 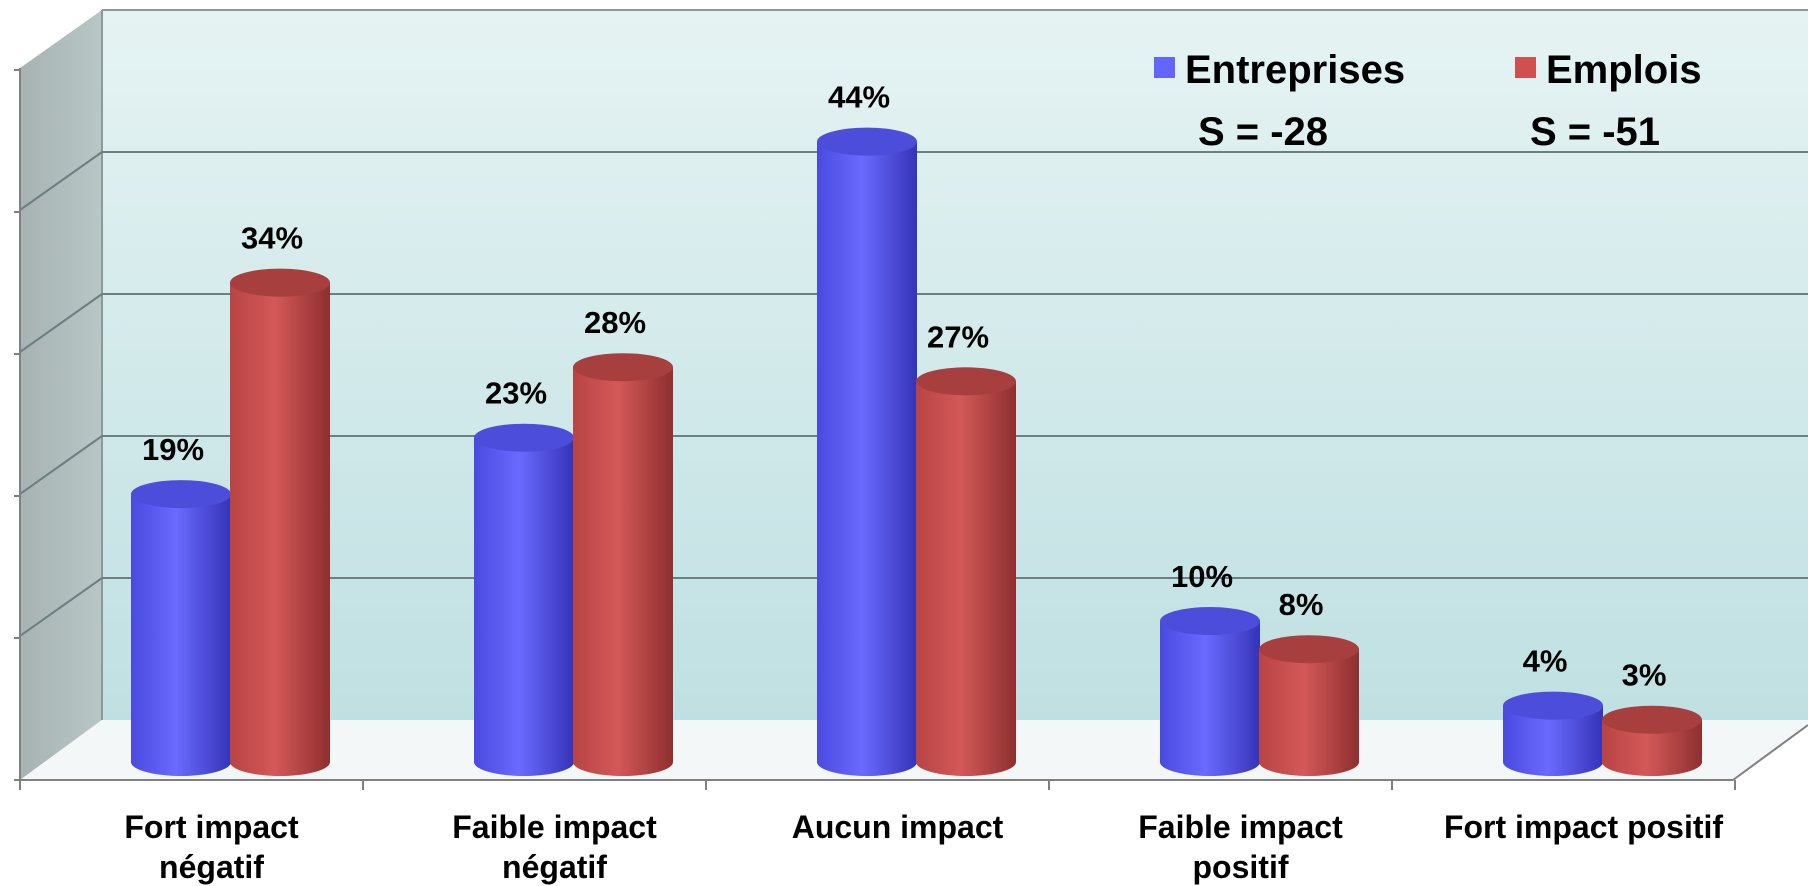 What do you see at coordinates (1263, 132) in the screenshot?
I see `summary-entreprises: S = -28` at bounding box center [1263, 132].